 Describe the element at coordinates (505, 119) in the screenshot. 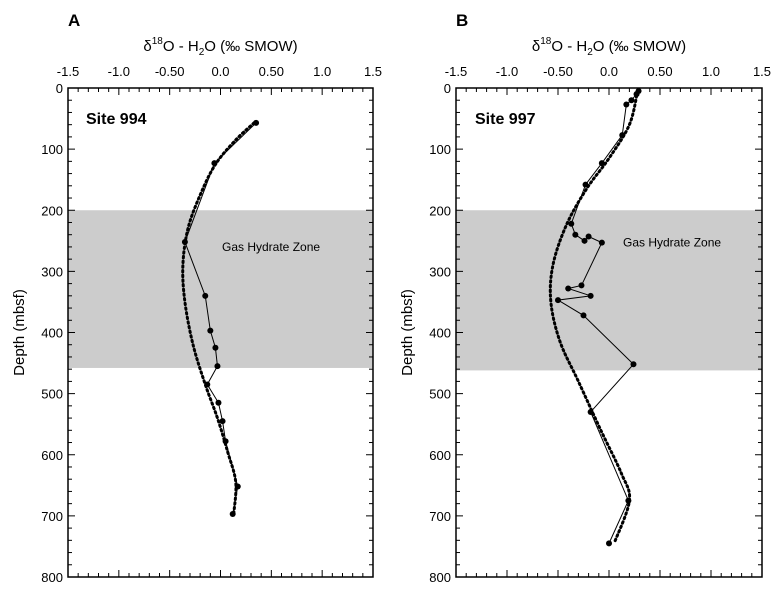

I see `site-label: Site 997` at that location.